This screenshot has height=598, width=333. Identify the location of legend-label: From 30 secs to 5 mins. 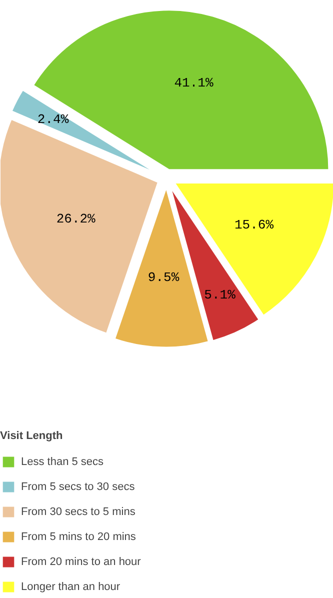
(78, 511).